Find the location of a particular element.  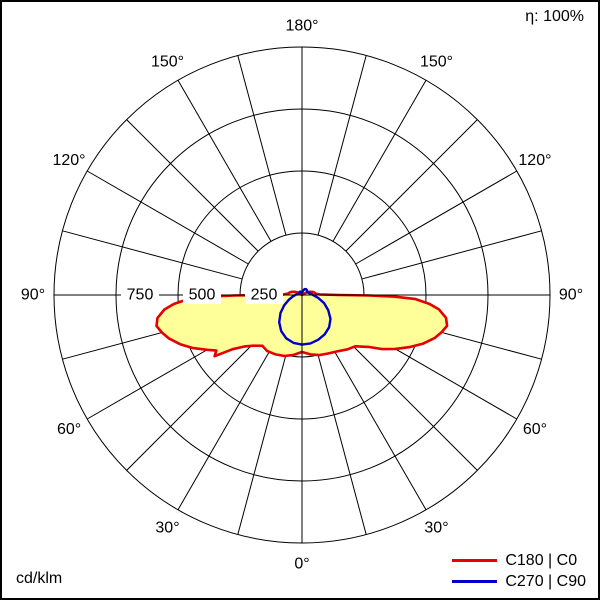

legend-label-c270-c90: C270 | C90 is located at coordinates (545, 581).